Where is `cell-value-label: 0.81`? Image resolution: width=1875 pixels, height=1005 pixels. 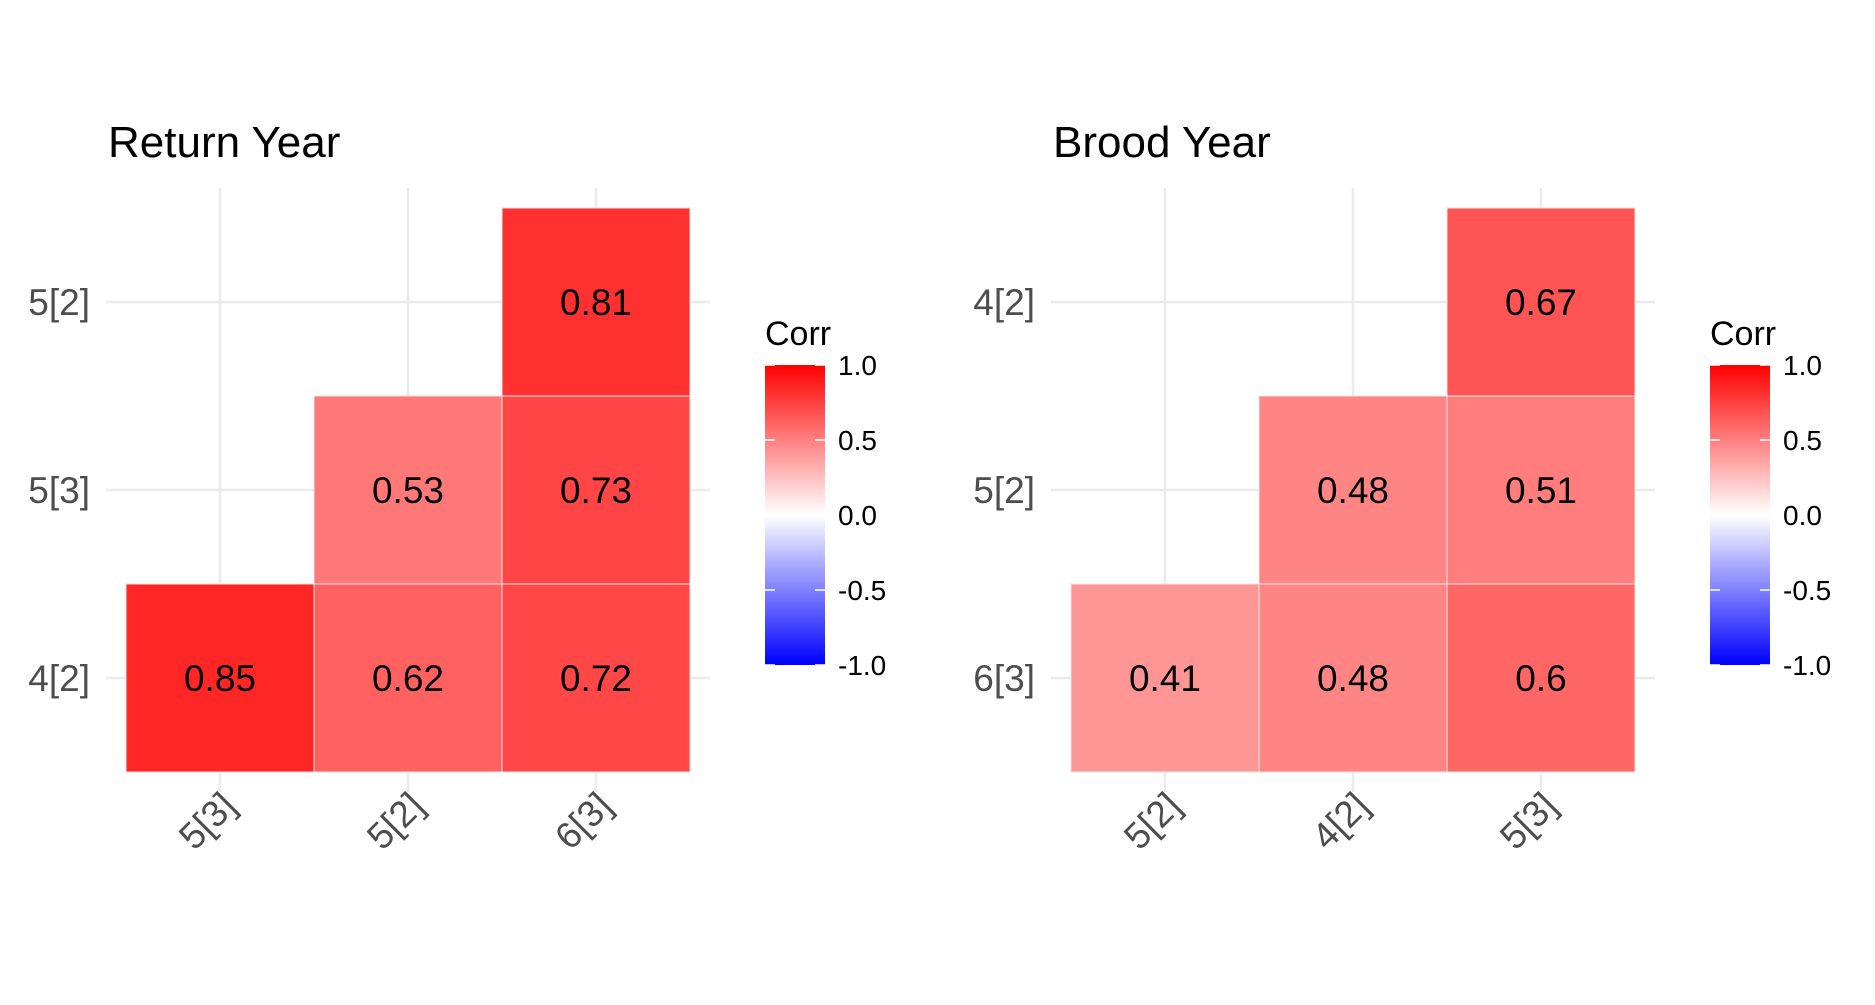
cell-value-label: 0.81 is located at coordinates (596, 302).